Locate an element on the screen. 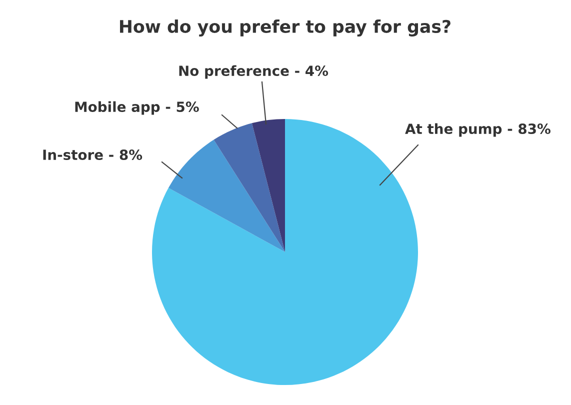  slice-label: In-store - 8% is located at coordinates (92, 155).